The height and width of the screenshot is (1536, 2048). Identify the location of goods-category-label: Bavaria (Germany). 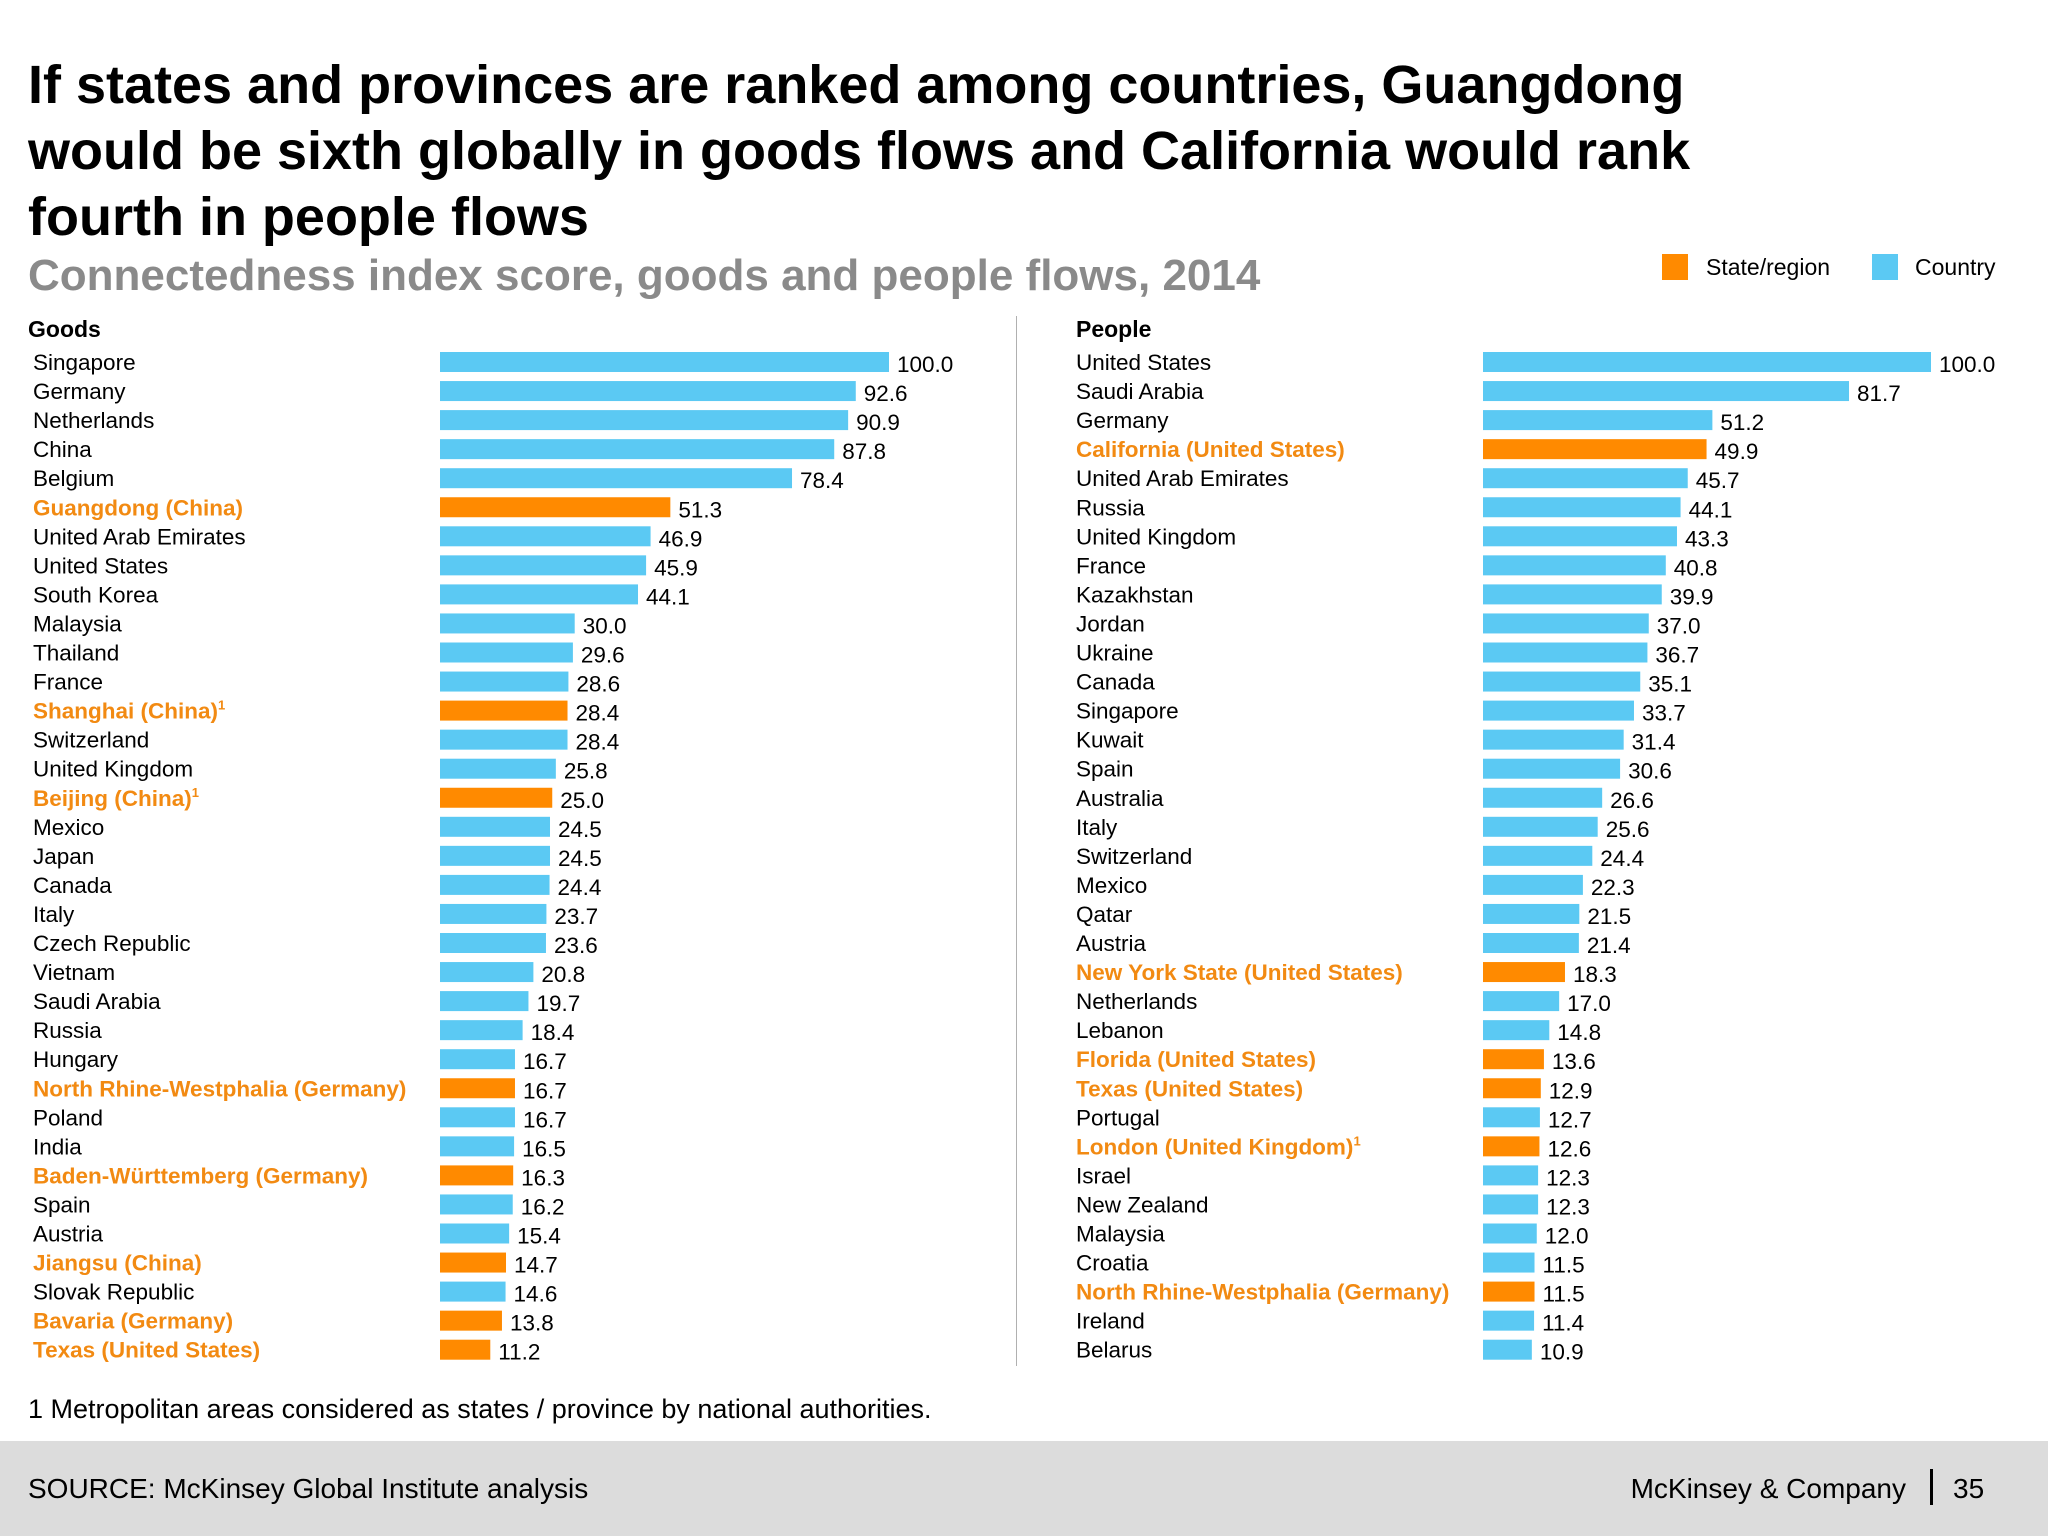
(133, 1321).